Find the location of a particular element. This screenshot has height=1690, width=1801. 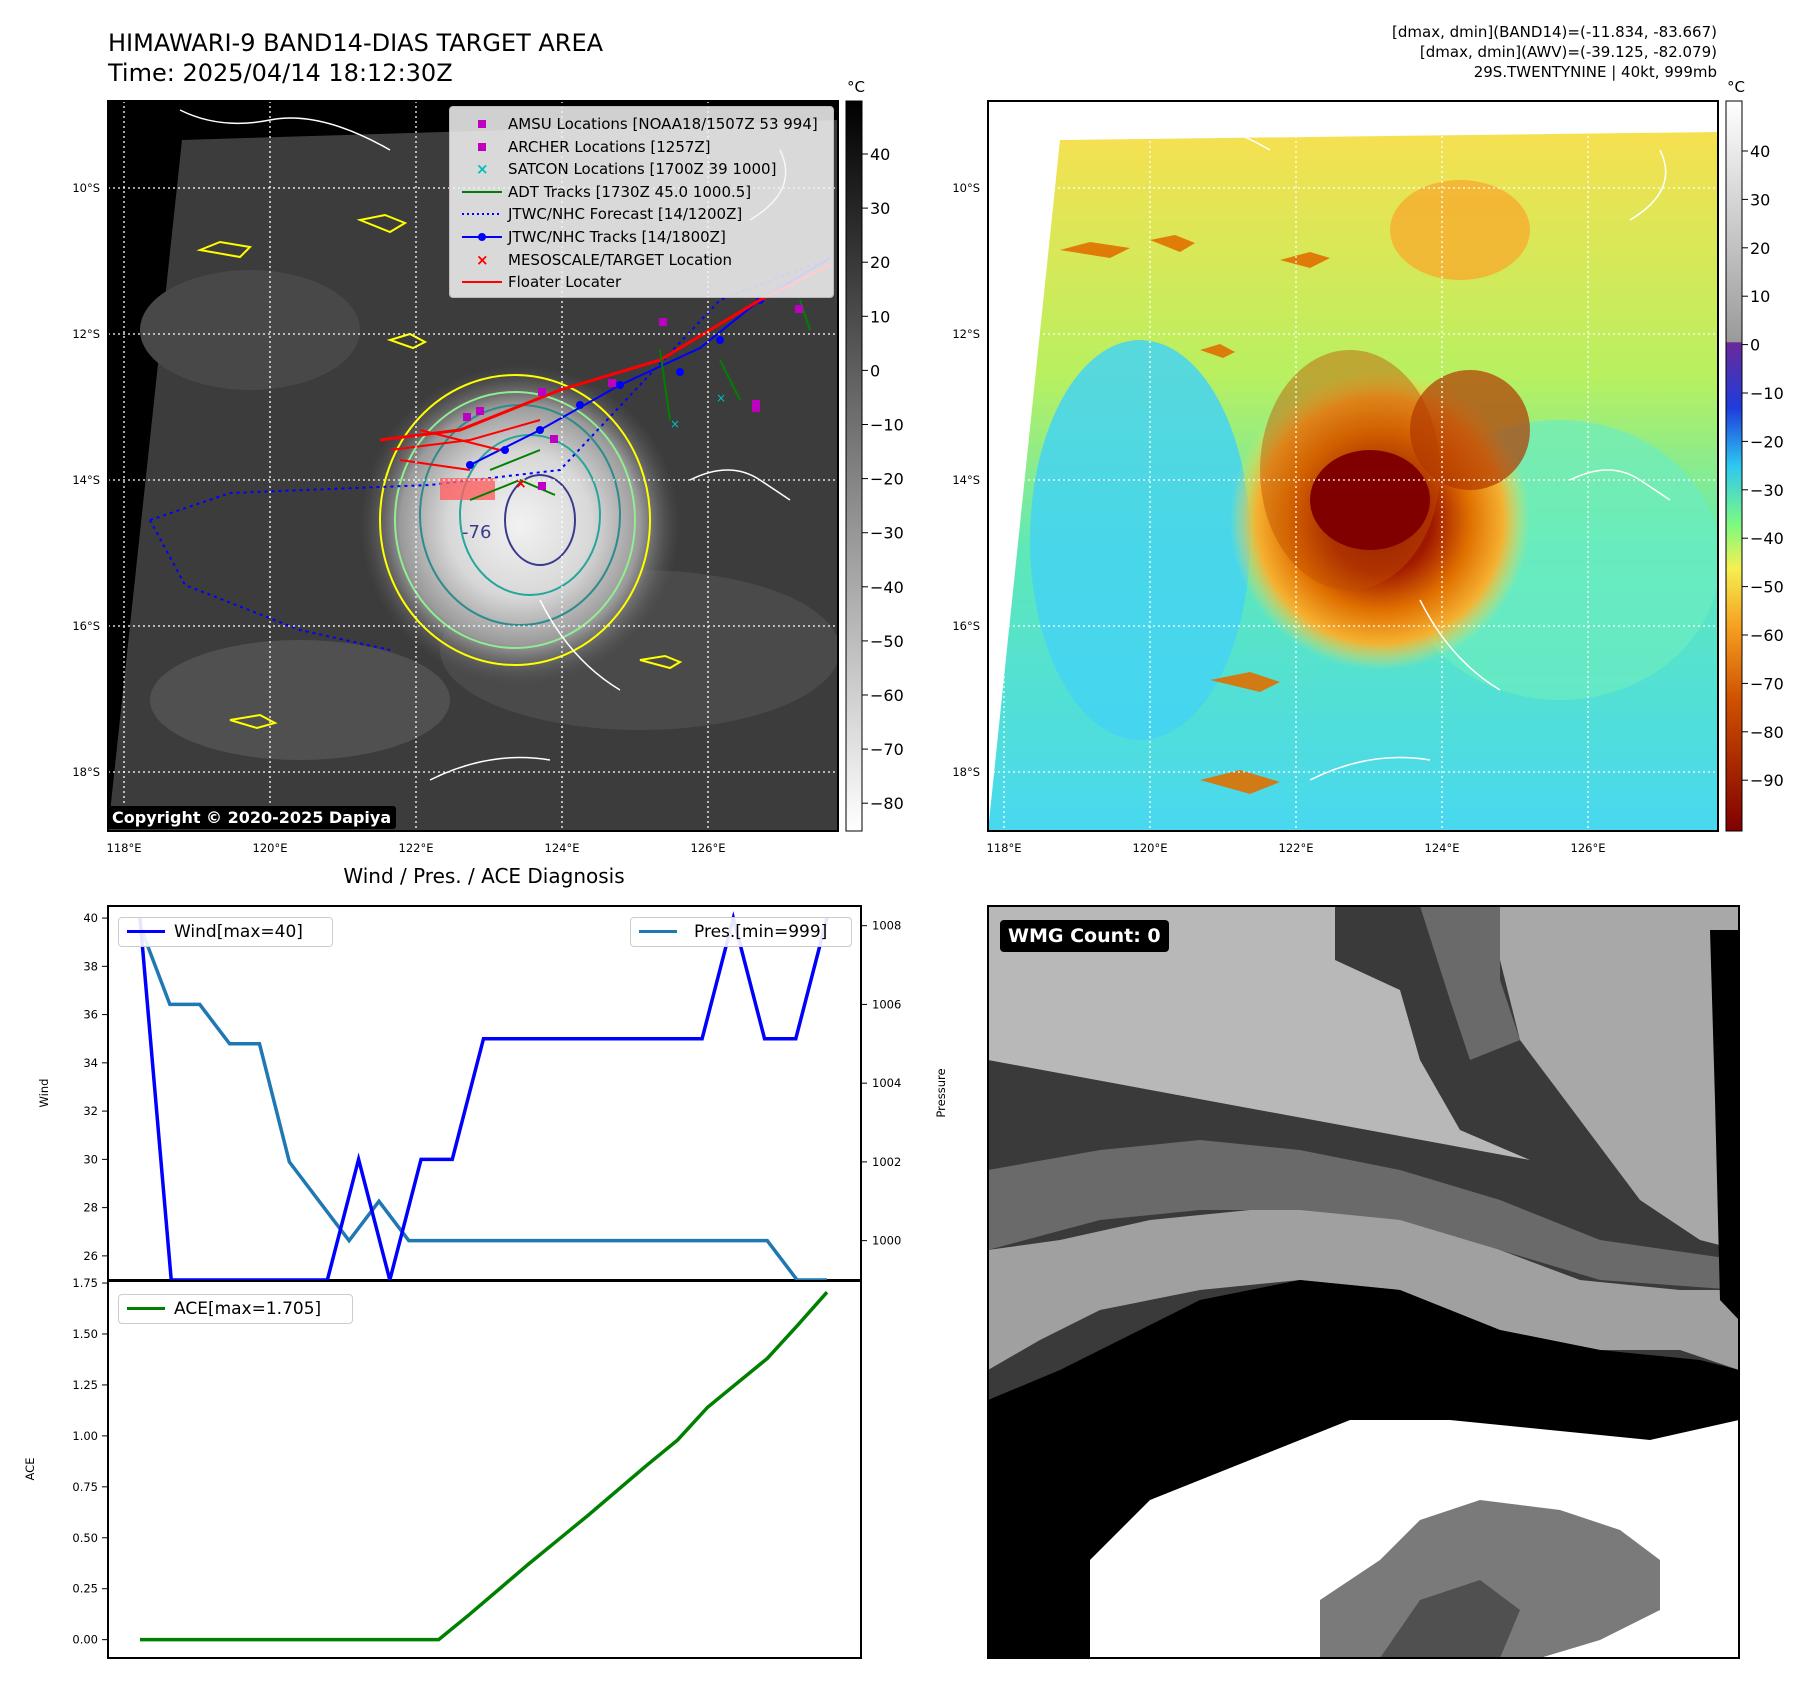

pressure-tick-label: 1008 is located at coordinates (886, 926).